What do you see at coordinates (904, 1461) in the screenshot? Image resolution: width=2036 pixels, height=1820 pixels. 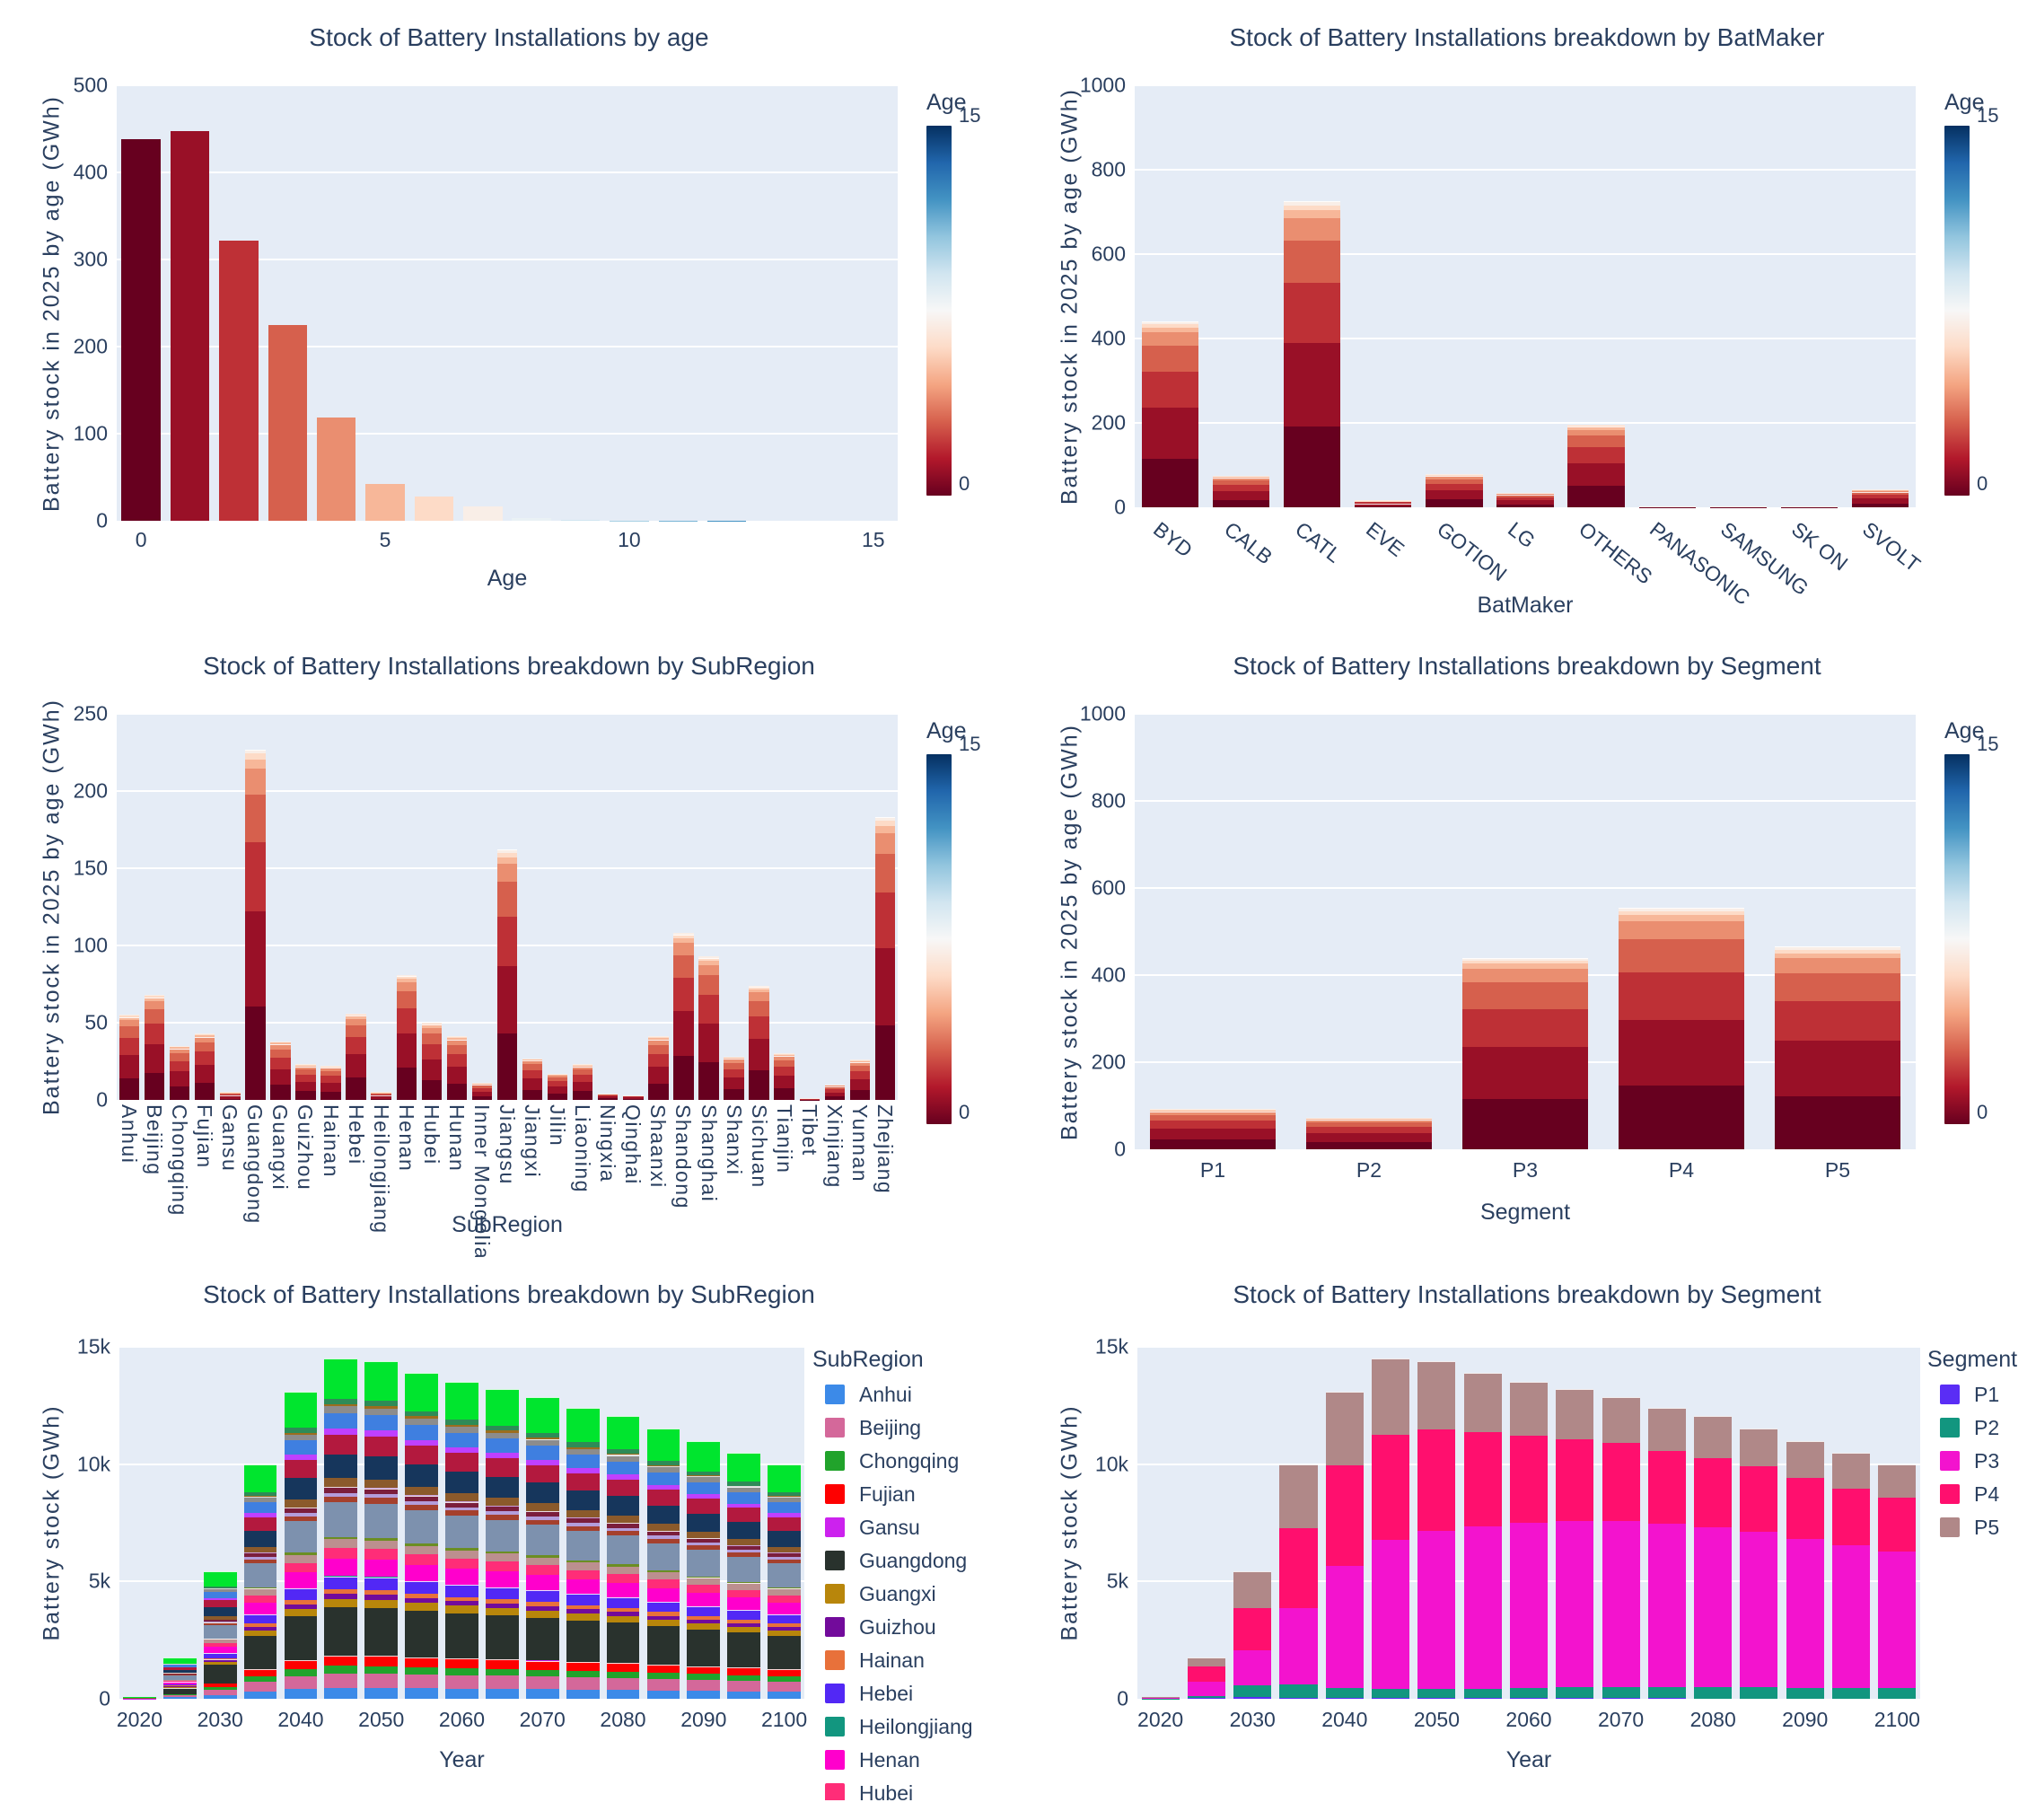 I see `legend-item-chongqing: Chongqing` at bounding box center [904, 1461].